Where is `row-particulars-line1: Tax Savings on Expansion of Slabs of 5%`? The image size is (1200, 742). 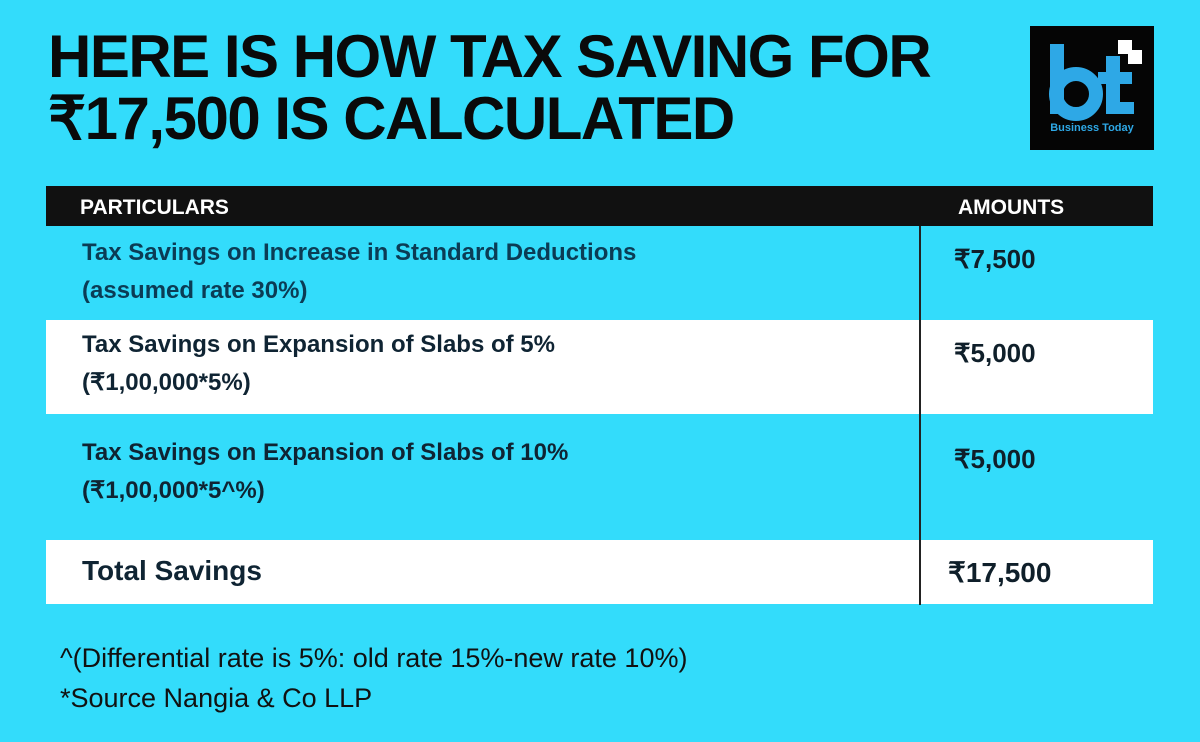 row-particulars-line1: Tax Savings on Expansion of Slabs of 5% is located at coordinates (318, 344).